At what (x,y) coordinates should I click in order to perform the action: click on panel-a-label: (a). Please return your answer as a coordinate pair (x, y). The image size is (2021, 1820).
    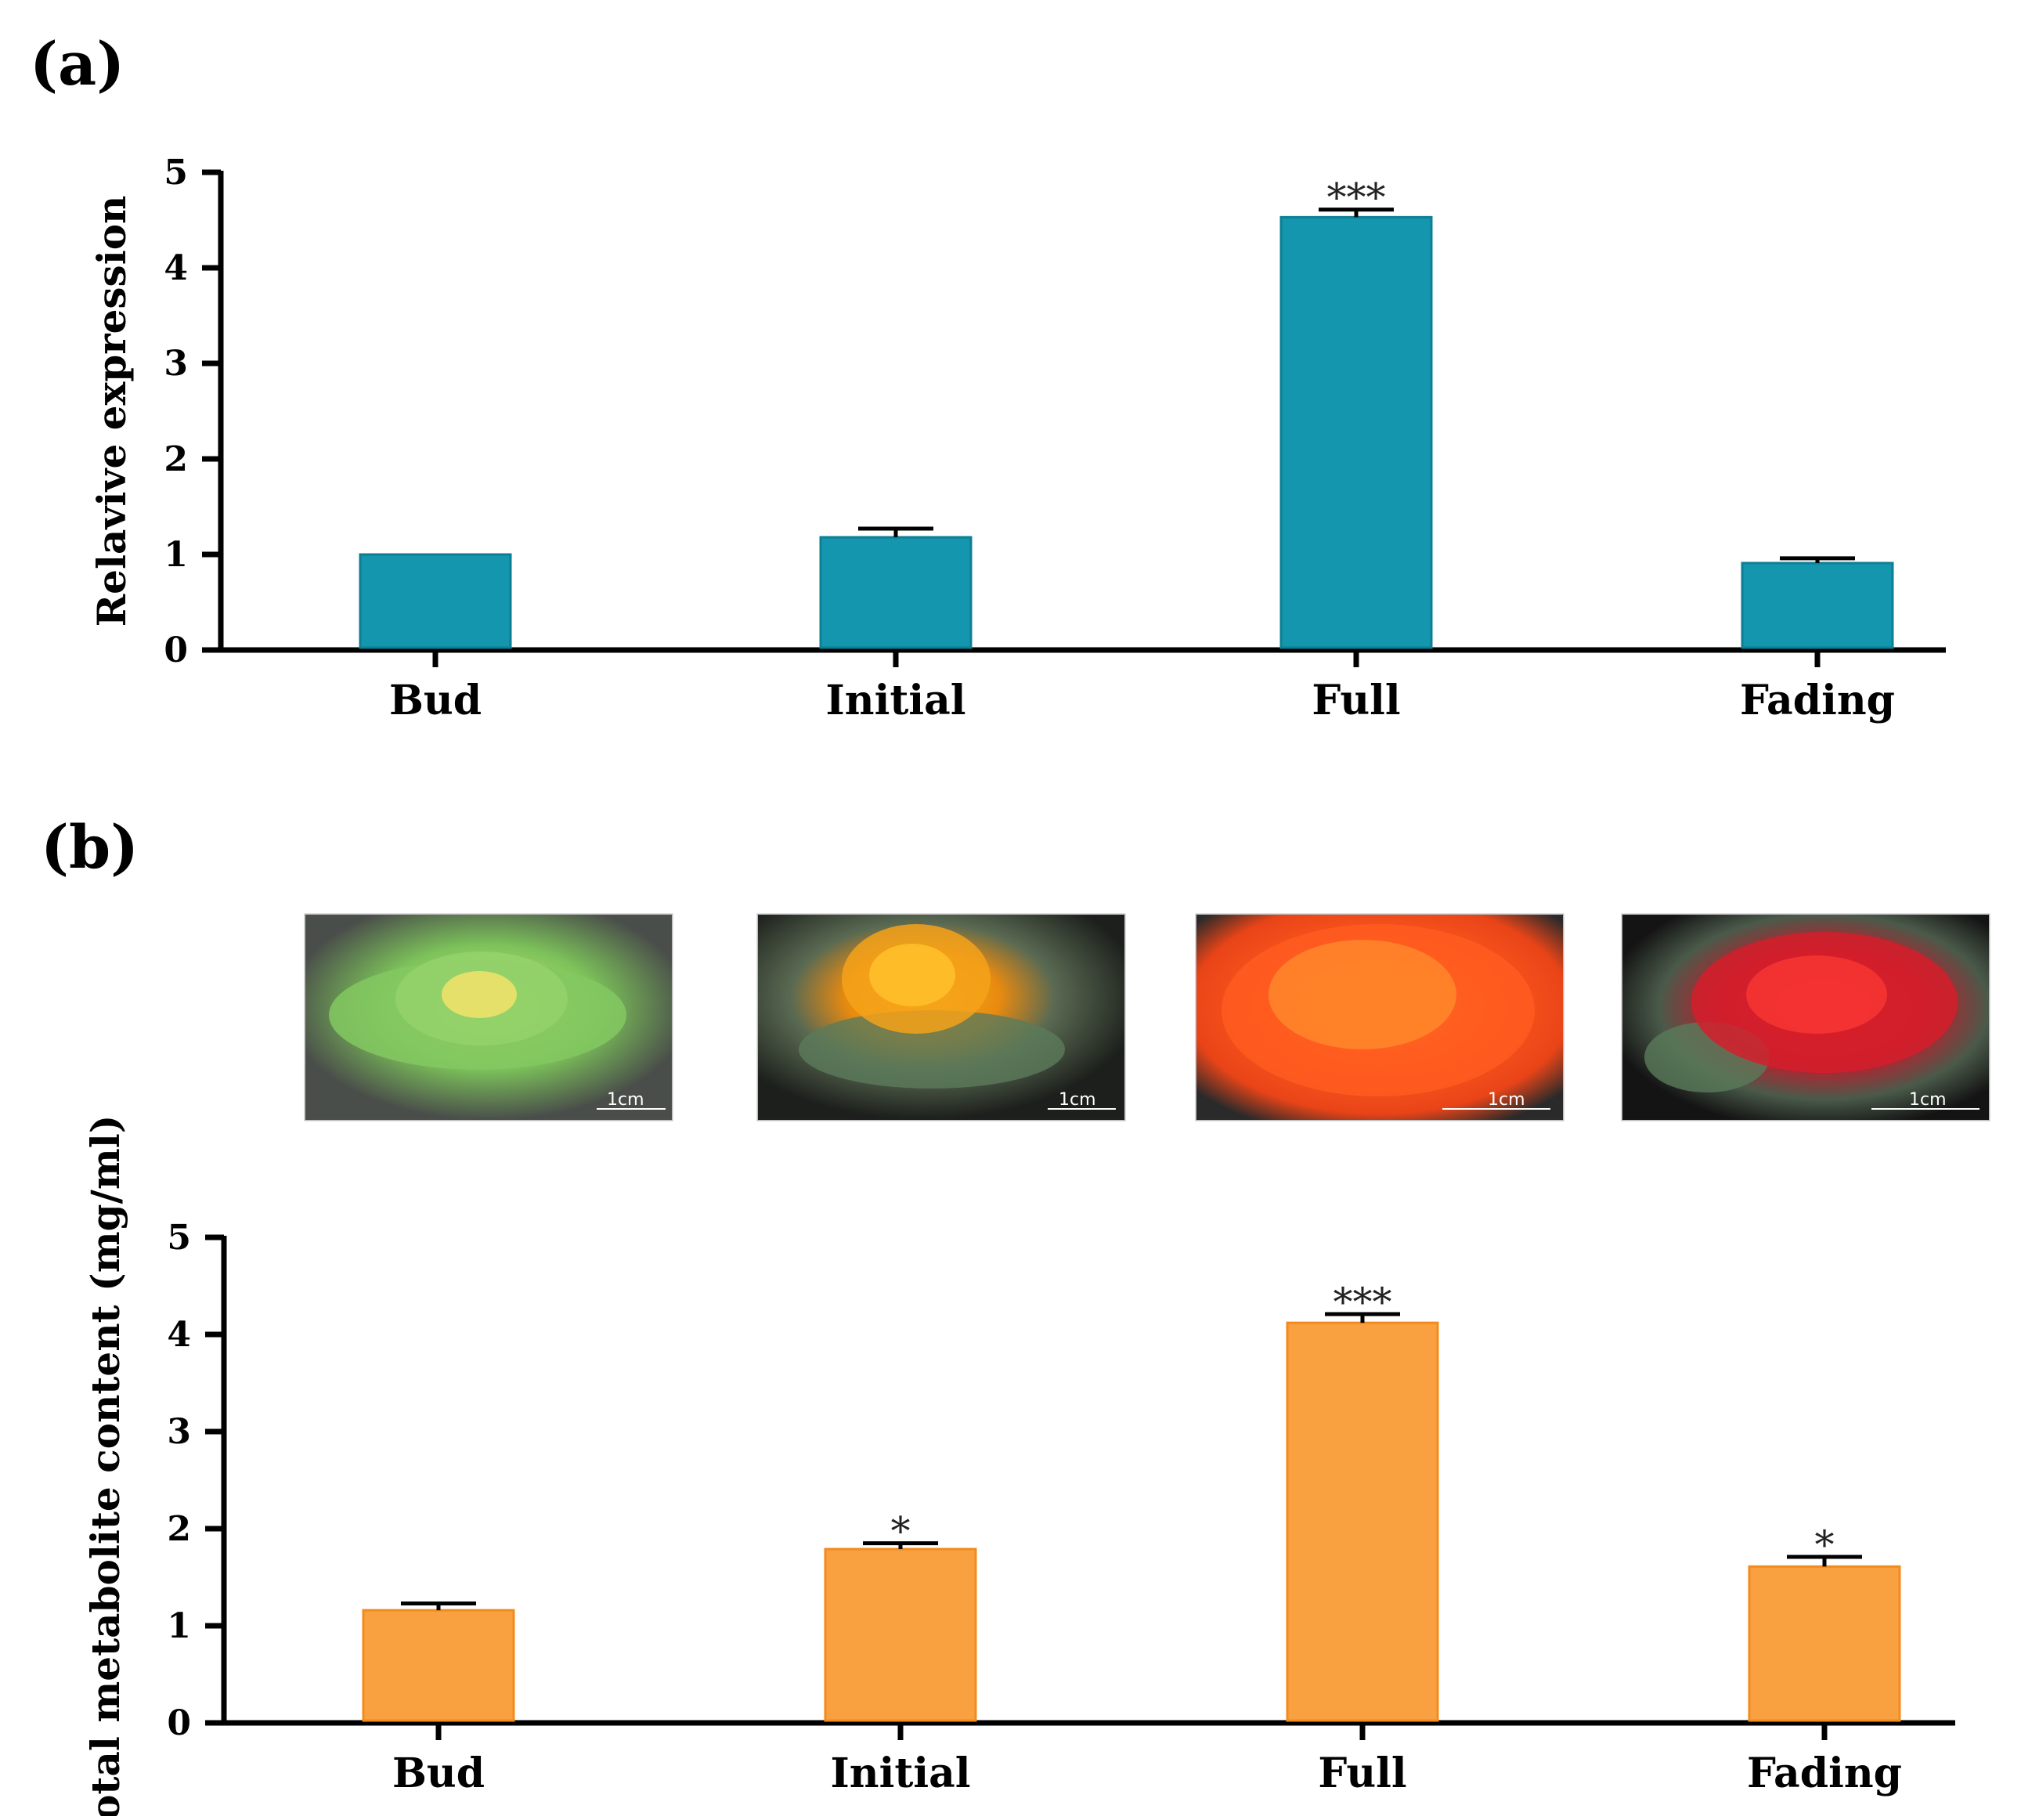
    Looking at the image, I should click on (77, 64).